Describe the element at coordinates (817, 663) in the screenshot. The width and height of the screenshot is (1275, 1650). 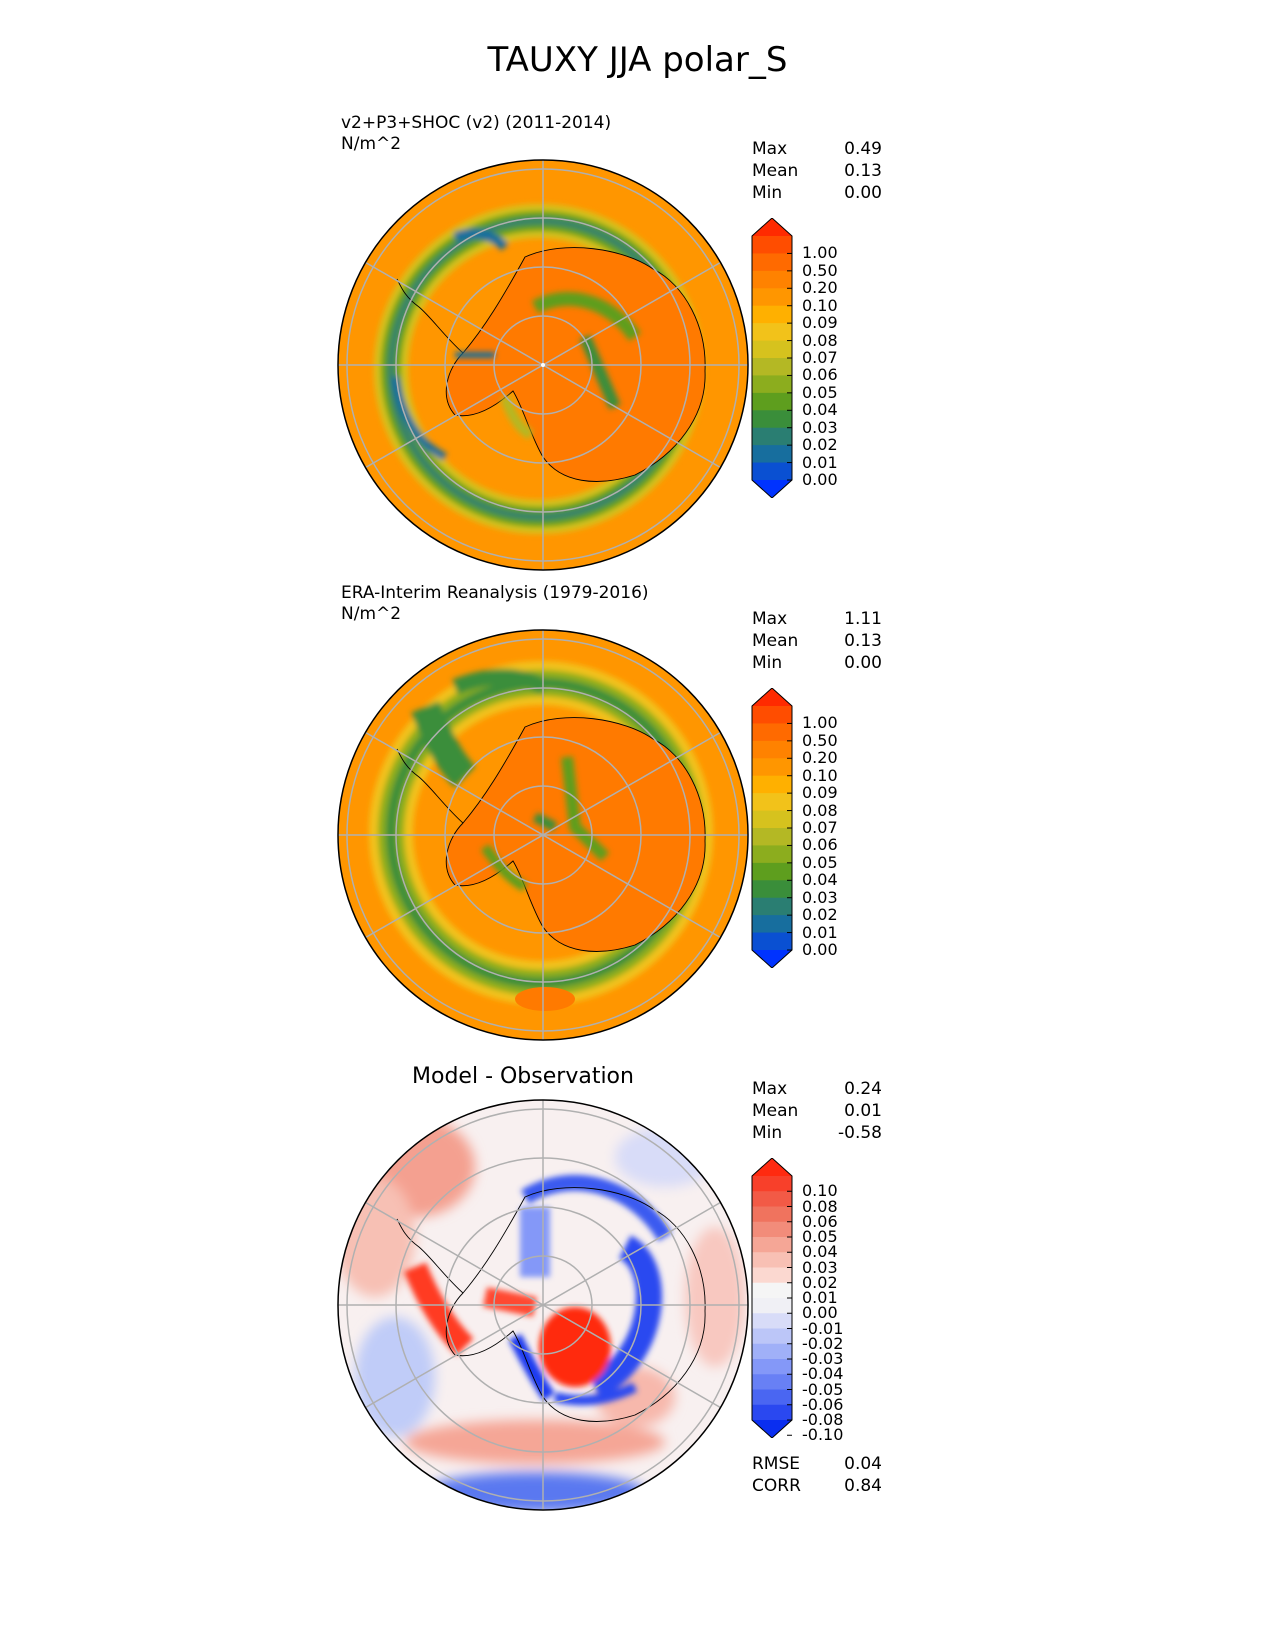
I see `stat-row: Min 0.00` at that location.